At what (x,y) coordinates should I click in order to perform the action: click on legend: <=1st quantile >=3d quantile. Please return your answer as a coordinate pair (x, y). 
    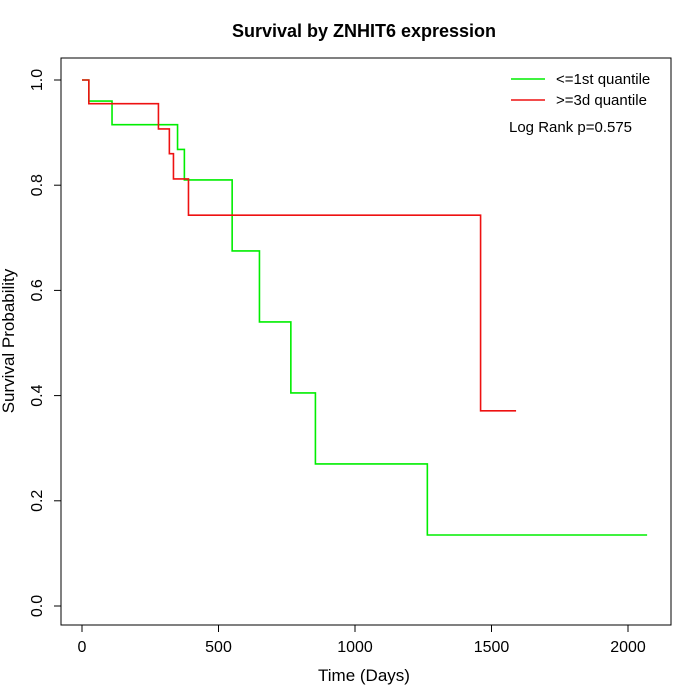
    Looking at the image, I should click on (580, 90).